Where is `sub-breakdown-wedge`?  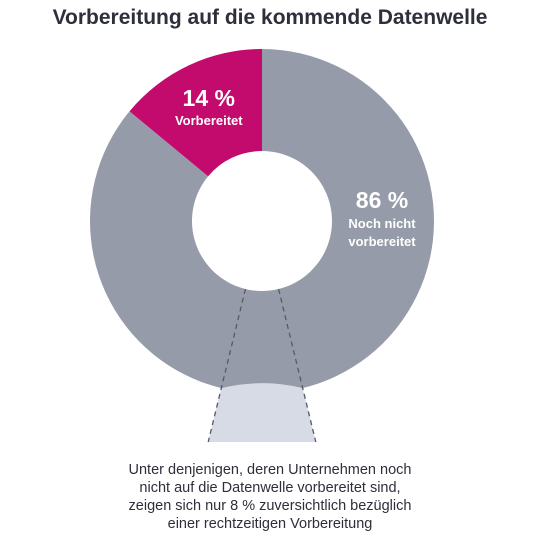 sub-breakdown-wedge is located at coordinates (262, 412).